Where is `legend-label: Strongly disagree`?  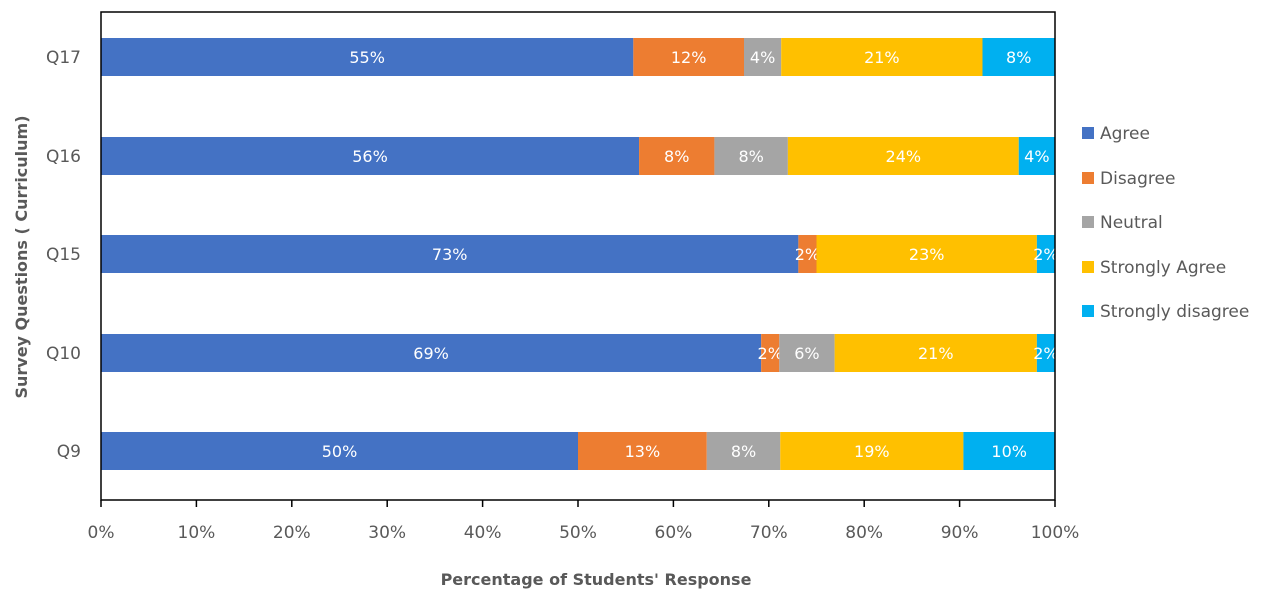
legend-label: Strongly disagree is located at coordinates (1174, 312).